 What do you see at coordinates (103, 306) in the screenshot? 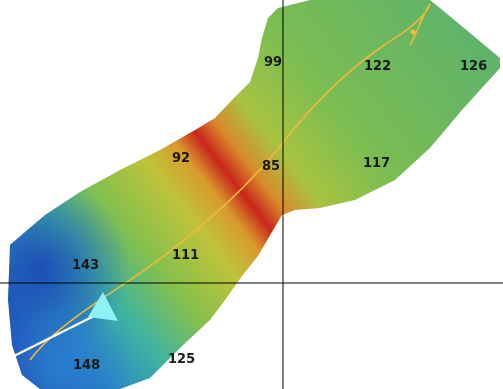
I see `vessel-triangle-icon` at bounding box center [103, 306].